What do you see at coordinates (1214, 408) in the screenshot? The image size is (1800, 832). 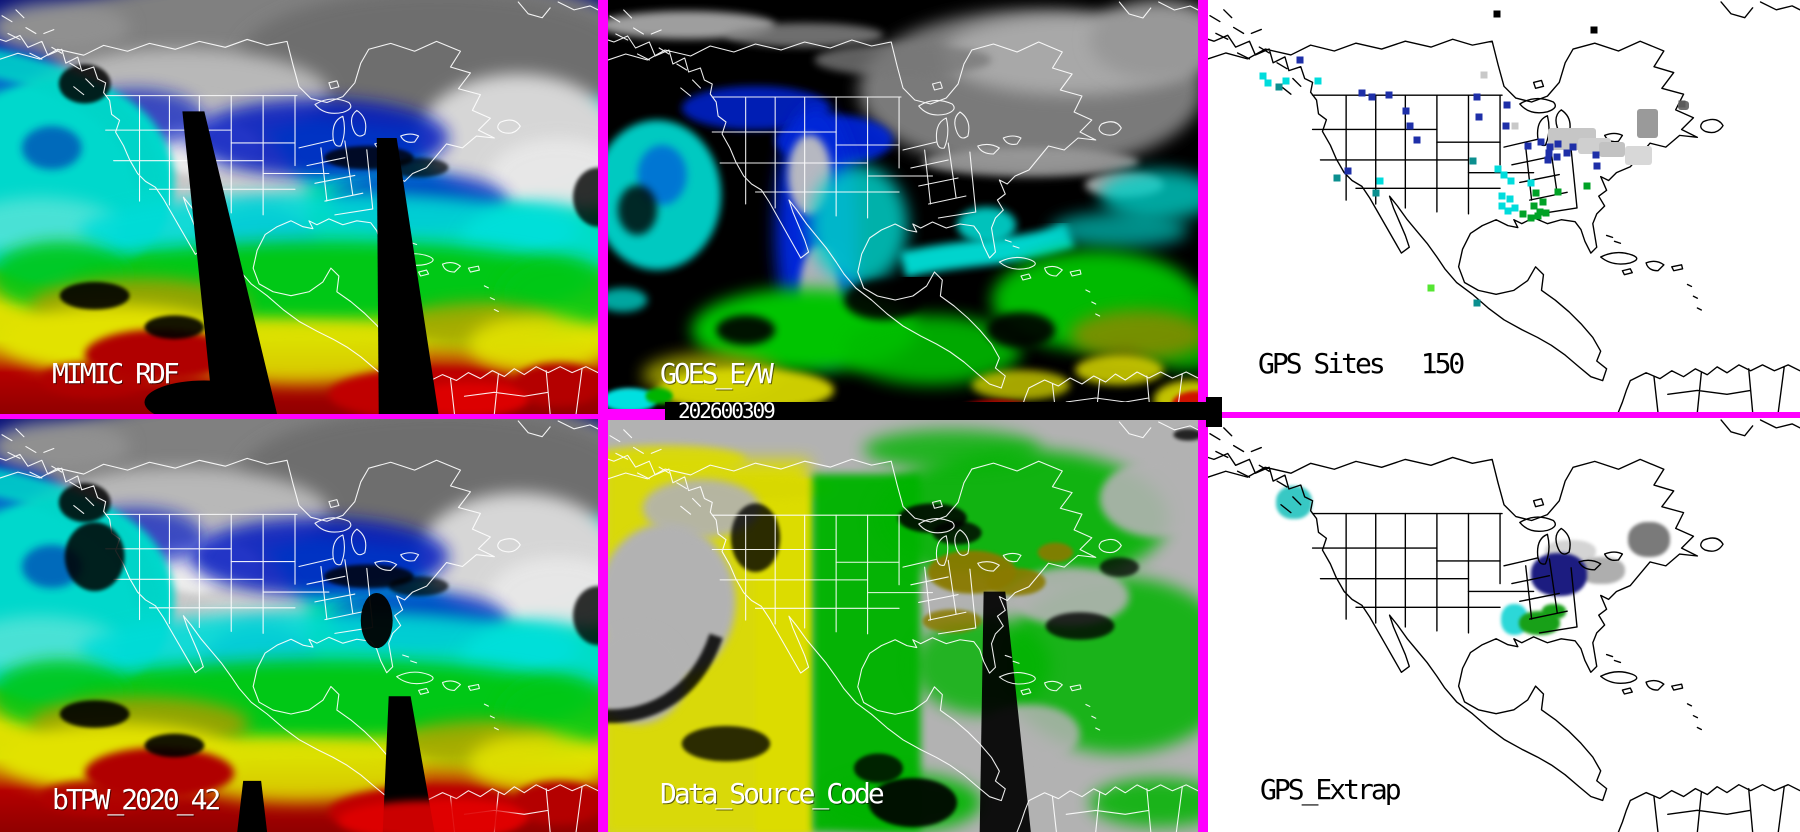 I see `date-bar-corner-block` at bounding box center [1214, 408].